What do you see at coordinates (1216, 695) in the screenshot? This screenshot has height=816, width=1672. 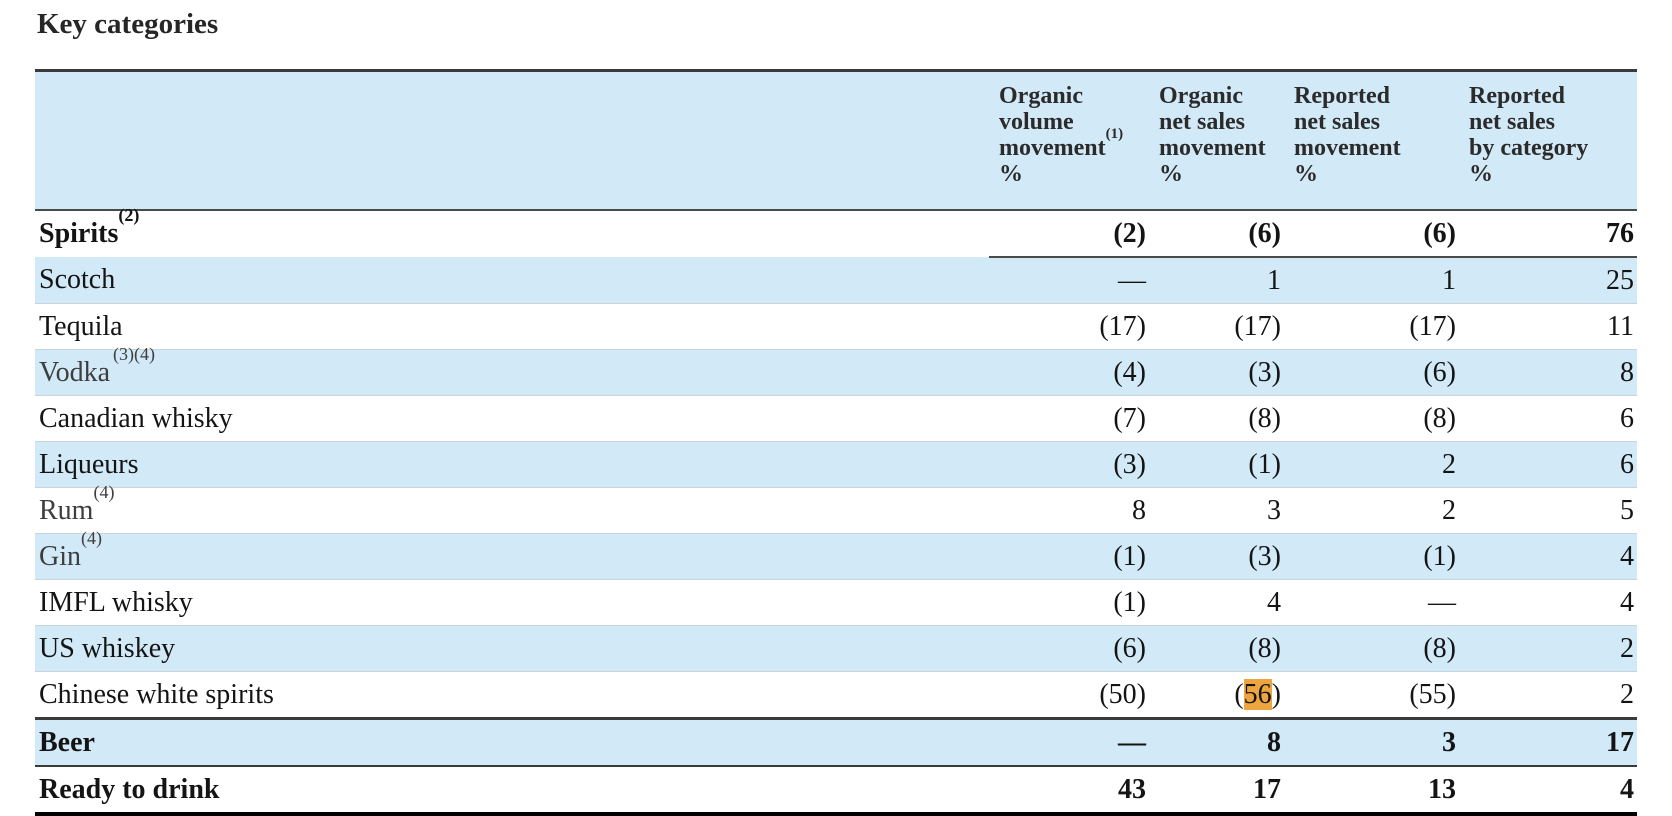 I see `value-cell-highlighted: (56)` at bounding box center [1216, 695].